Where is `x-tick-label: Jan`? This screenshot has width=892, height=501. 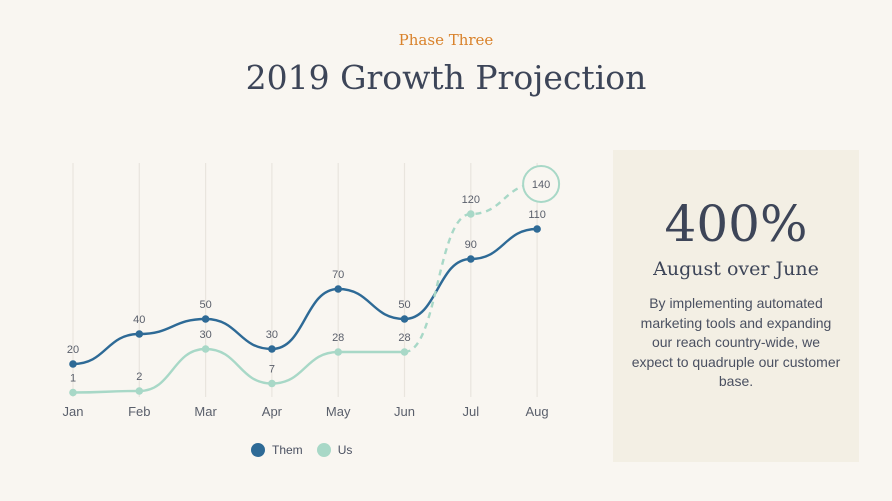
x-tick-label: Jan is located at coordinates (73, 411).